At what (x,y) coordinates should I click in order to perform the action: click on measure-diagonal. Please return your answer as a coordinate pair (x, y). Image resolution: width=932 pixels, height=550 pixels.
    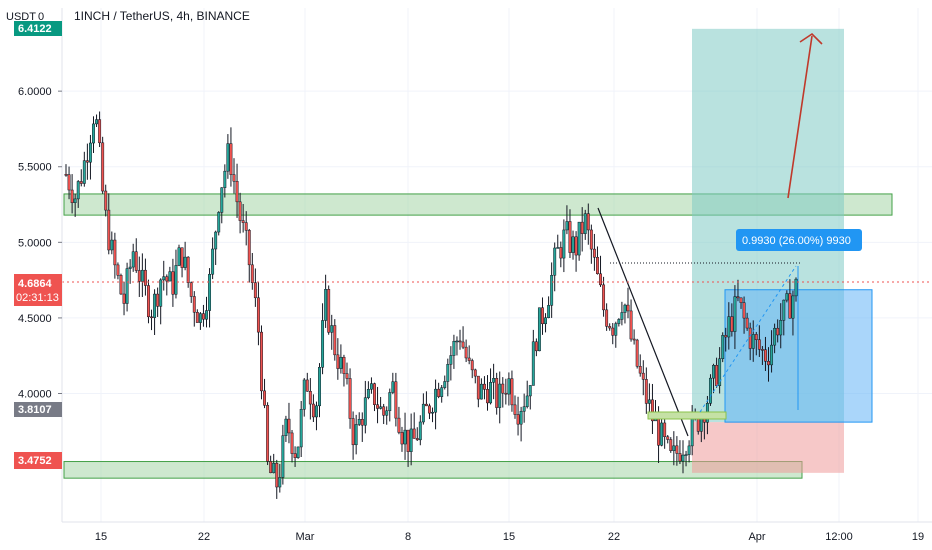
    Looking at the image, I should click on (748, 339).